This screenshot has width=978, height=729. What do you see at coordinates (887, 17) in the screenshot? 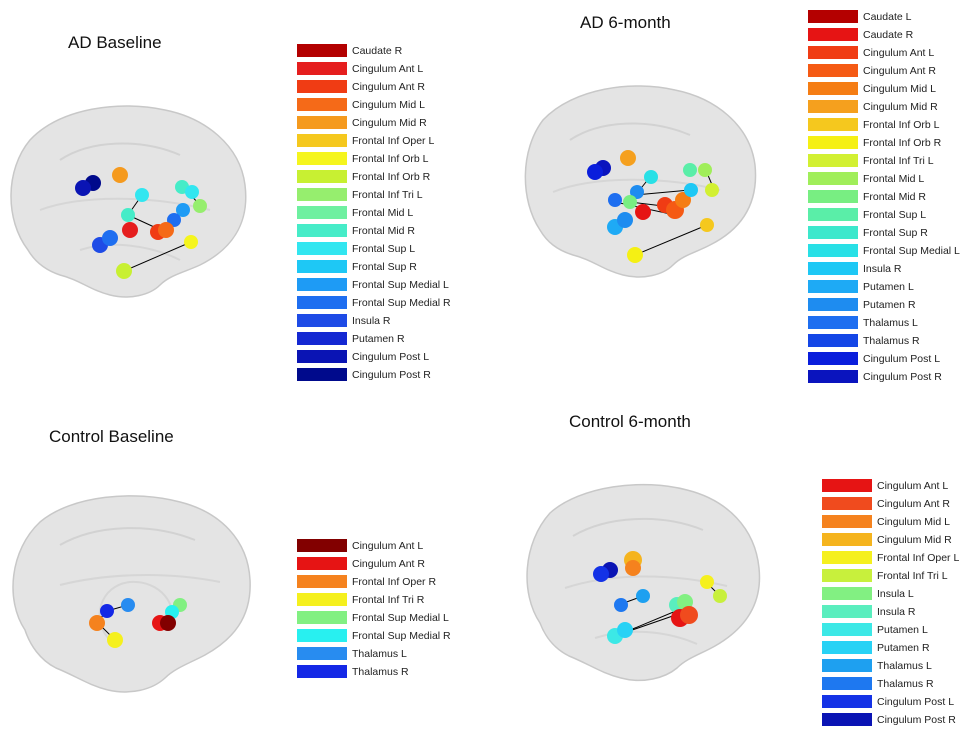
I see `legend-label: Caudate L` at bounding box center [887, 17].